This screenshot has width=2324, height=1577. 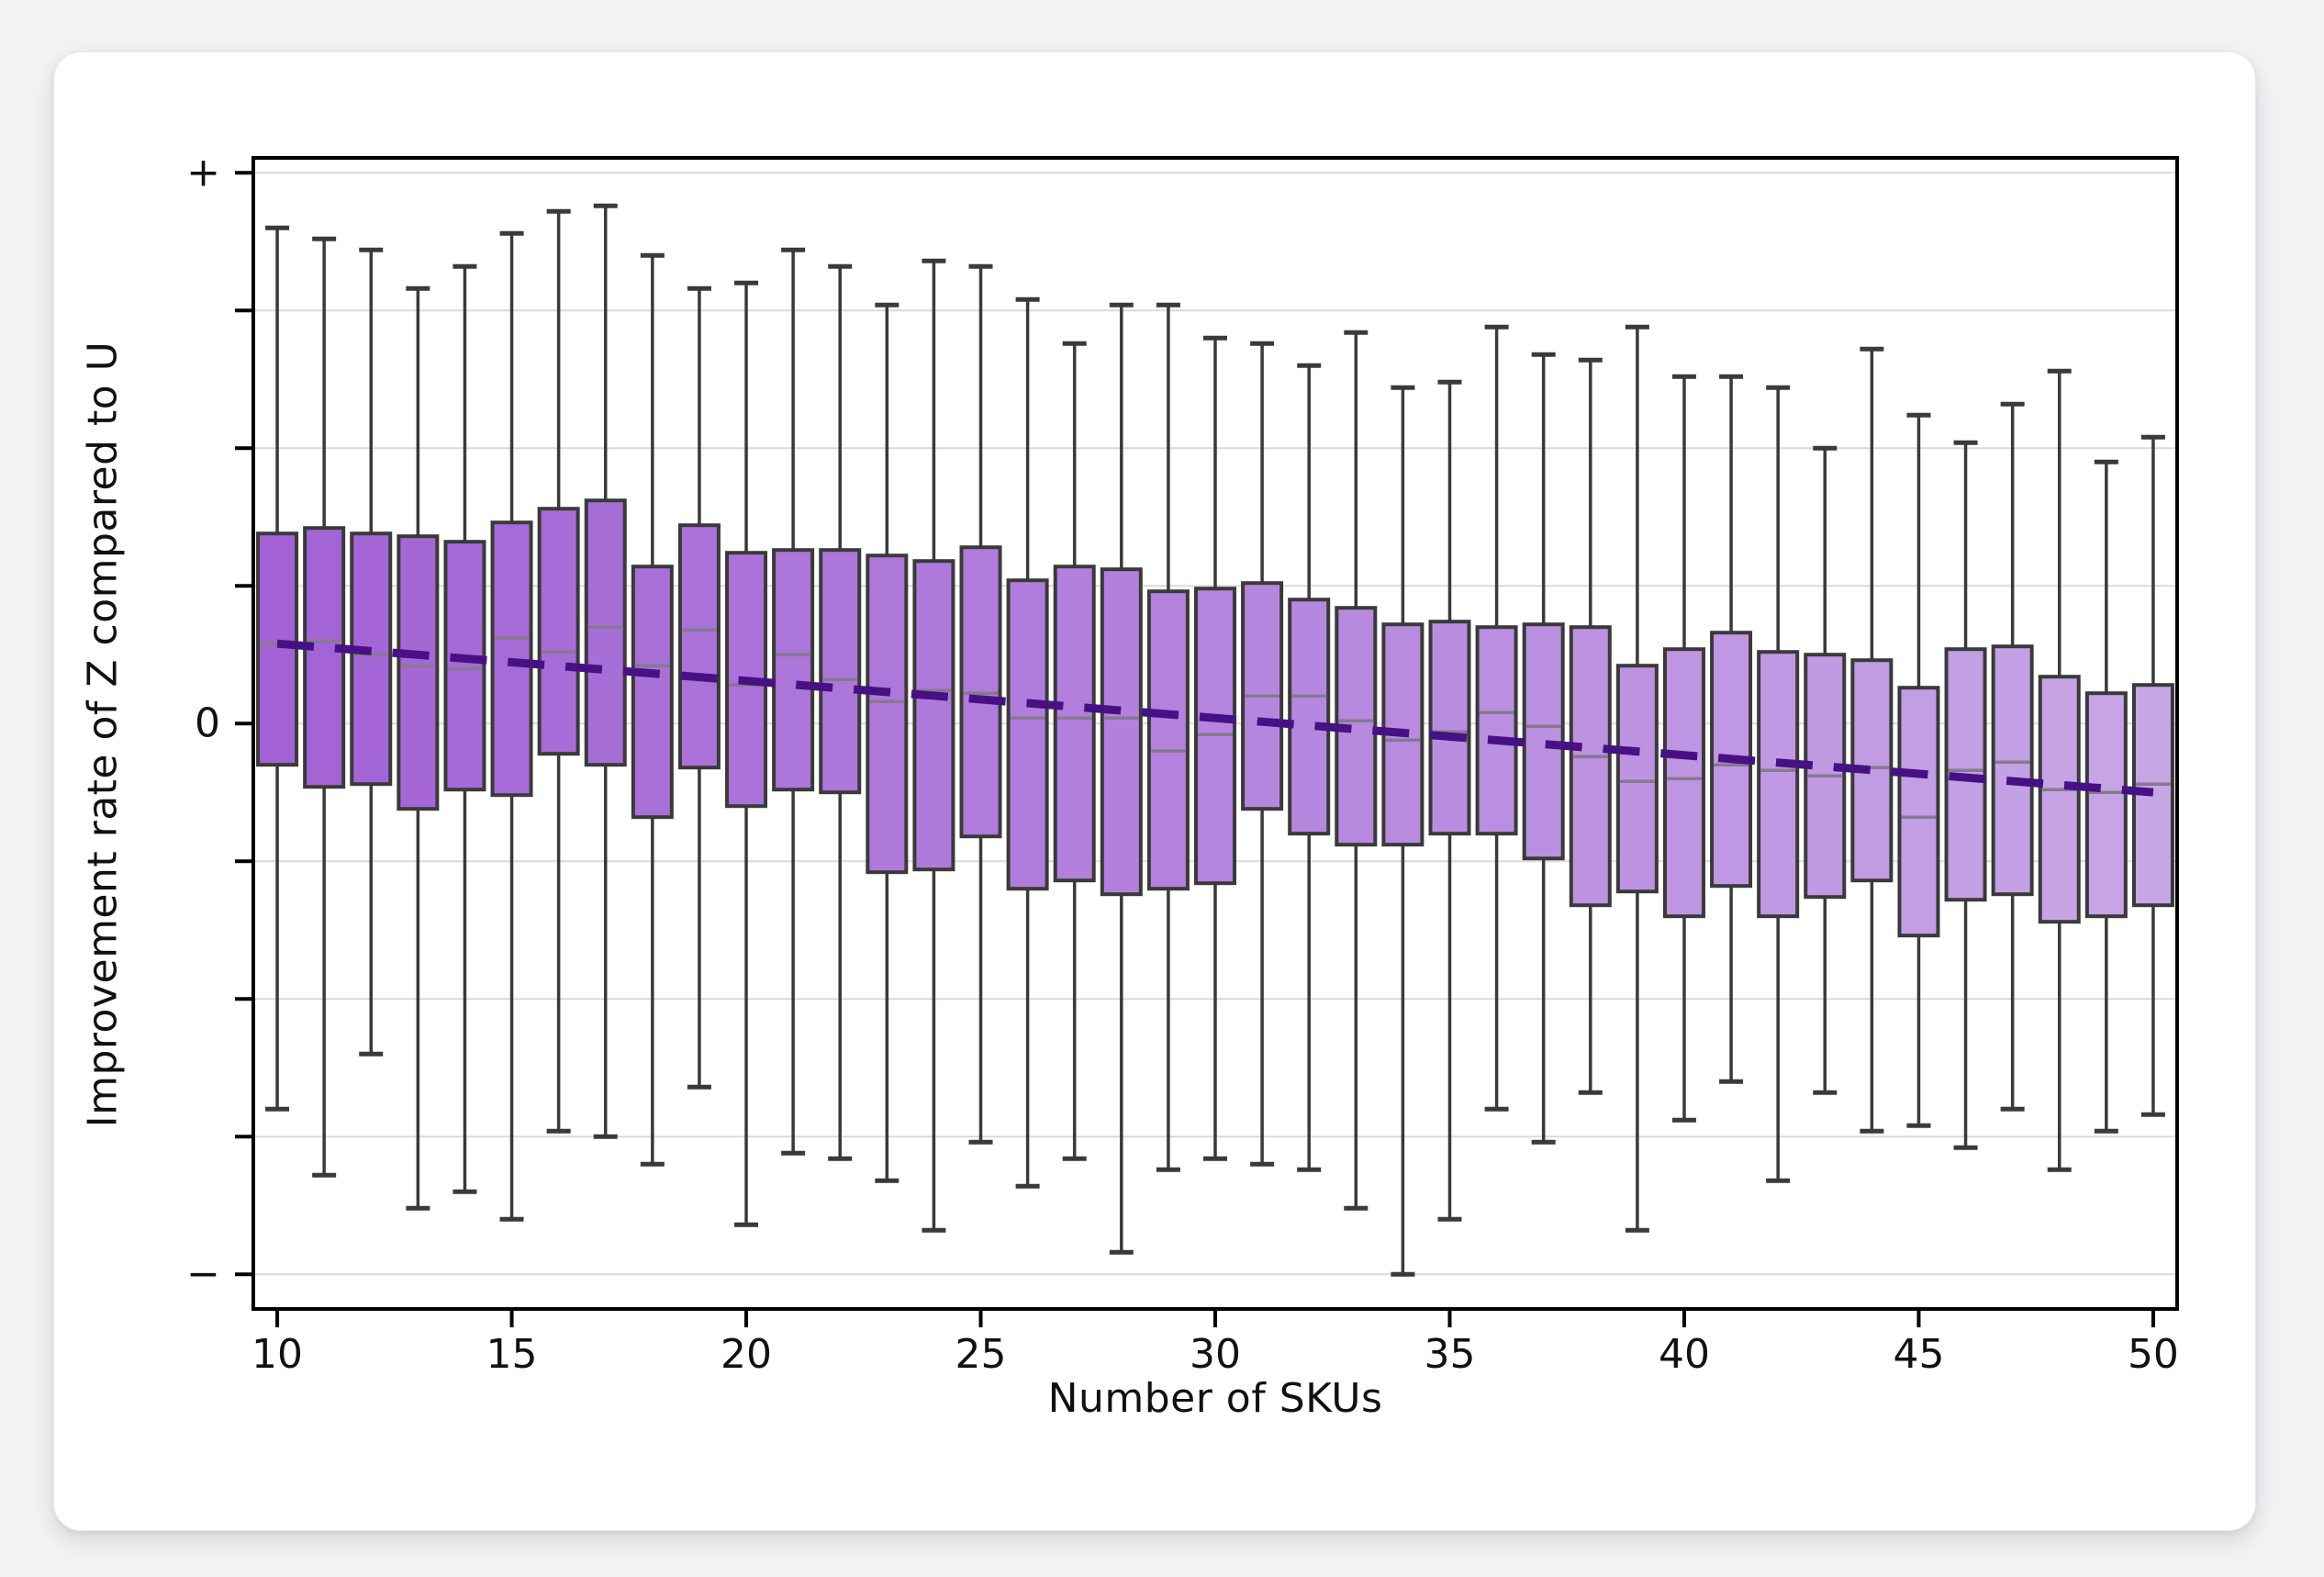 What do you see at coordinates (203, 1274) in the screenshot?
I see `y-tick-label: −` at bounding box center [203, 1274].